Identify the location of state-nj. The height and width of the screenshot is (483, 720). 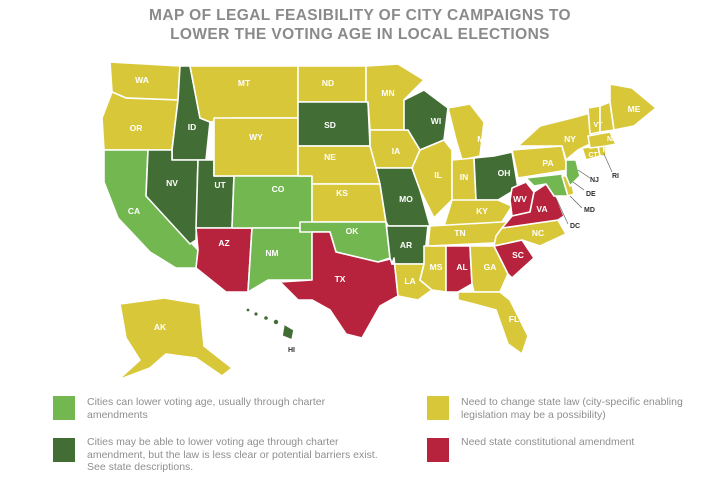
(573, 173).